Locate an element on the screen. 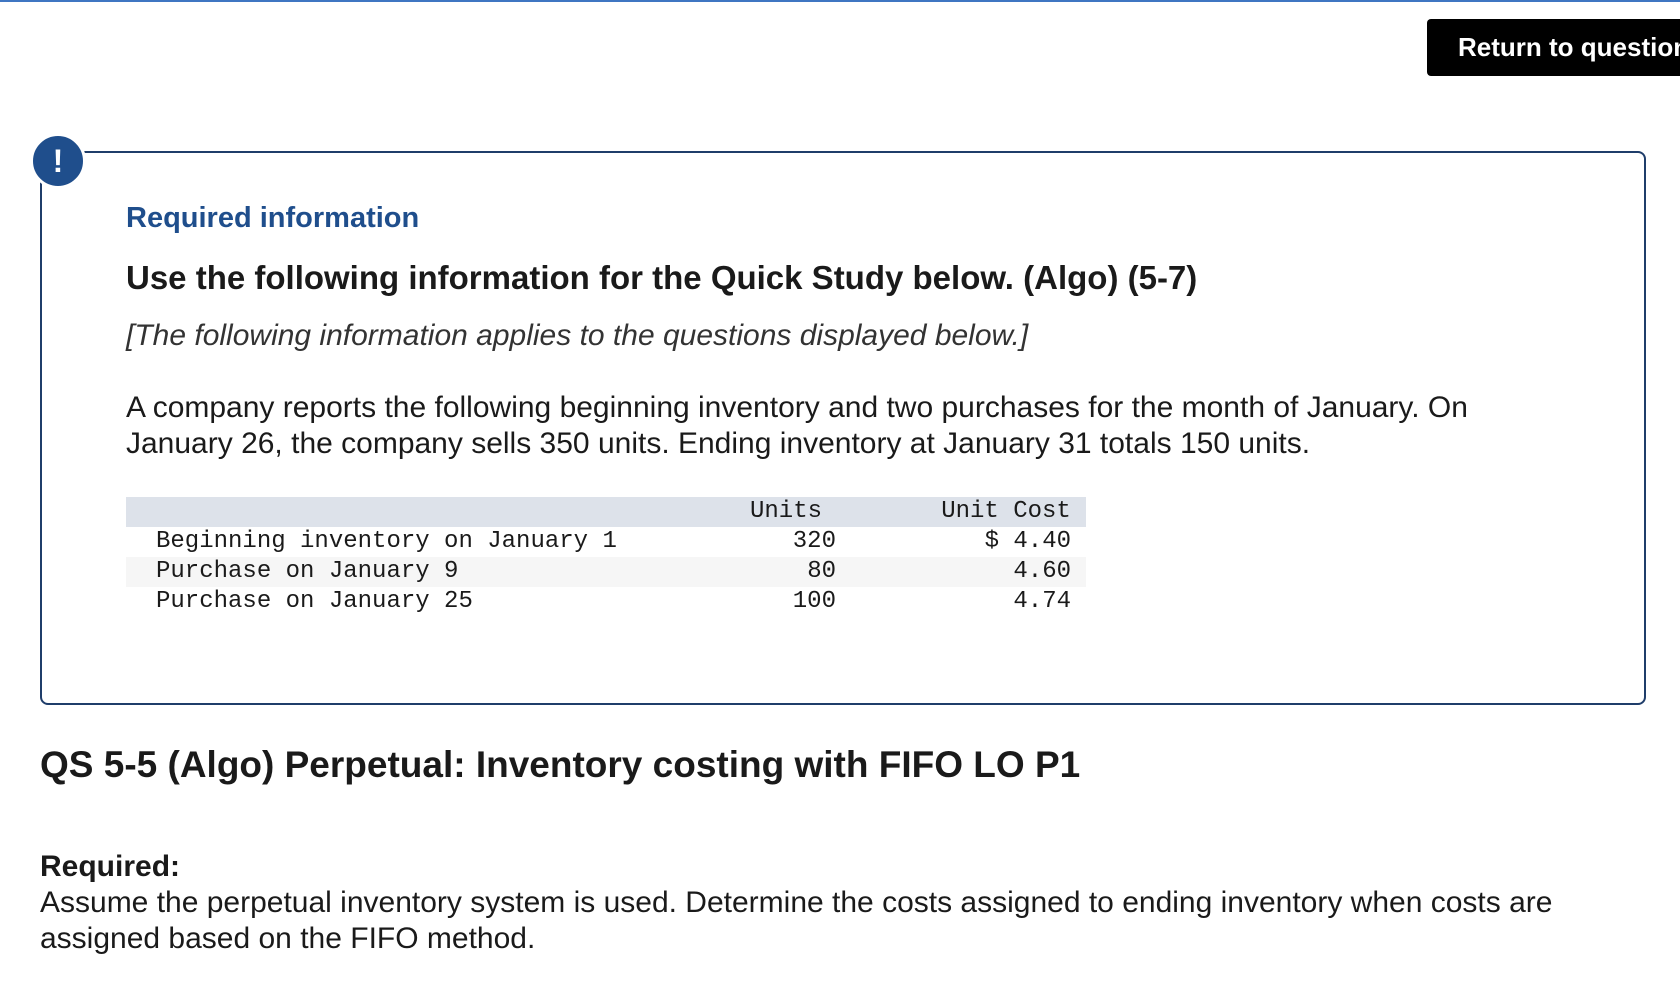 This screenshot has width=1680, height=994. row-label: Beginning inventory on January 1 is located at coordinates (386, 541).